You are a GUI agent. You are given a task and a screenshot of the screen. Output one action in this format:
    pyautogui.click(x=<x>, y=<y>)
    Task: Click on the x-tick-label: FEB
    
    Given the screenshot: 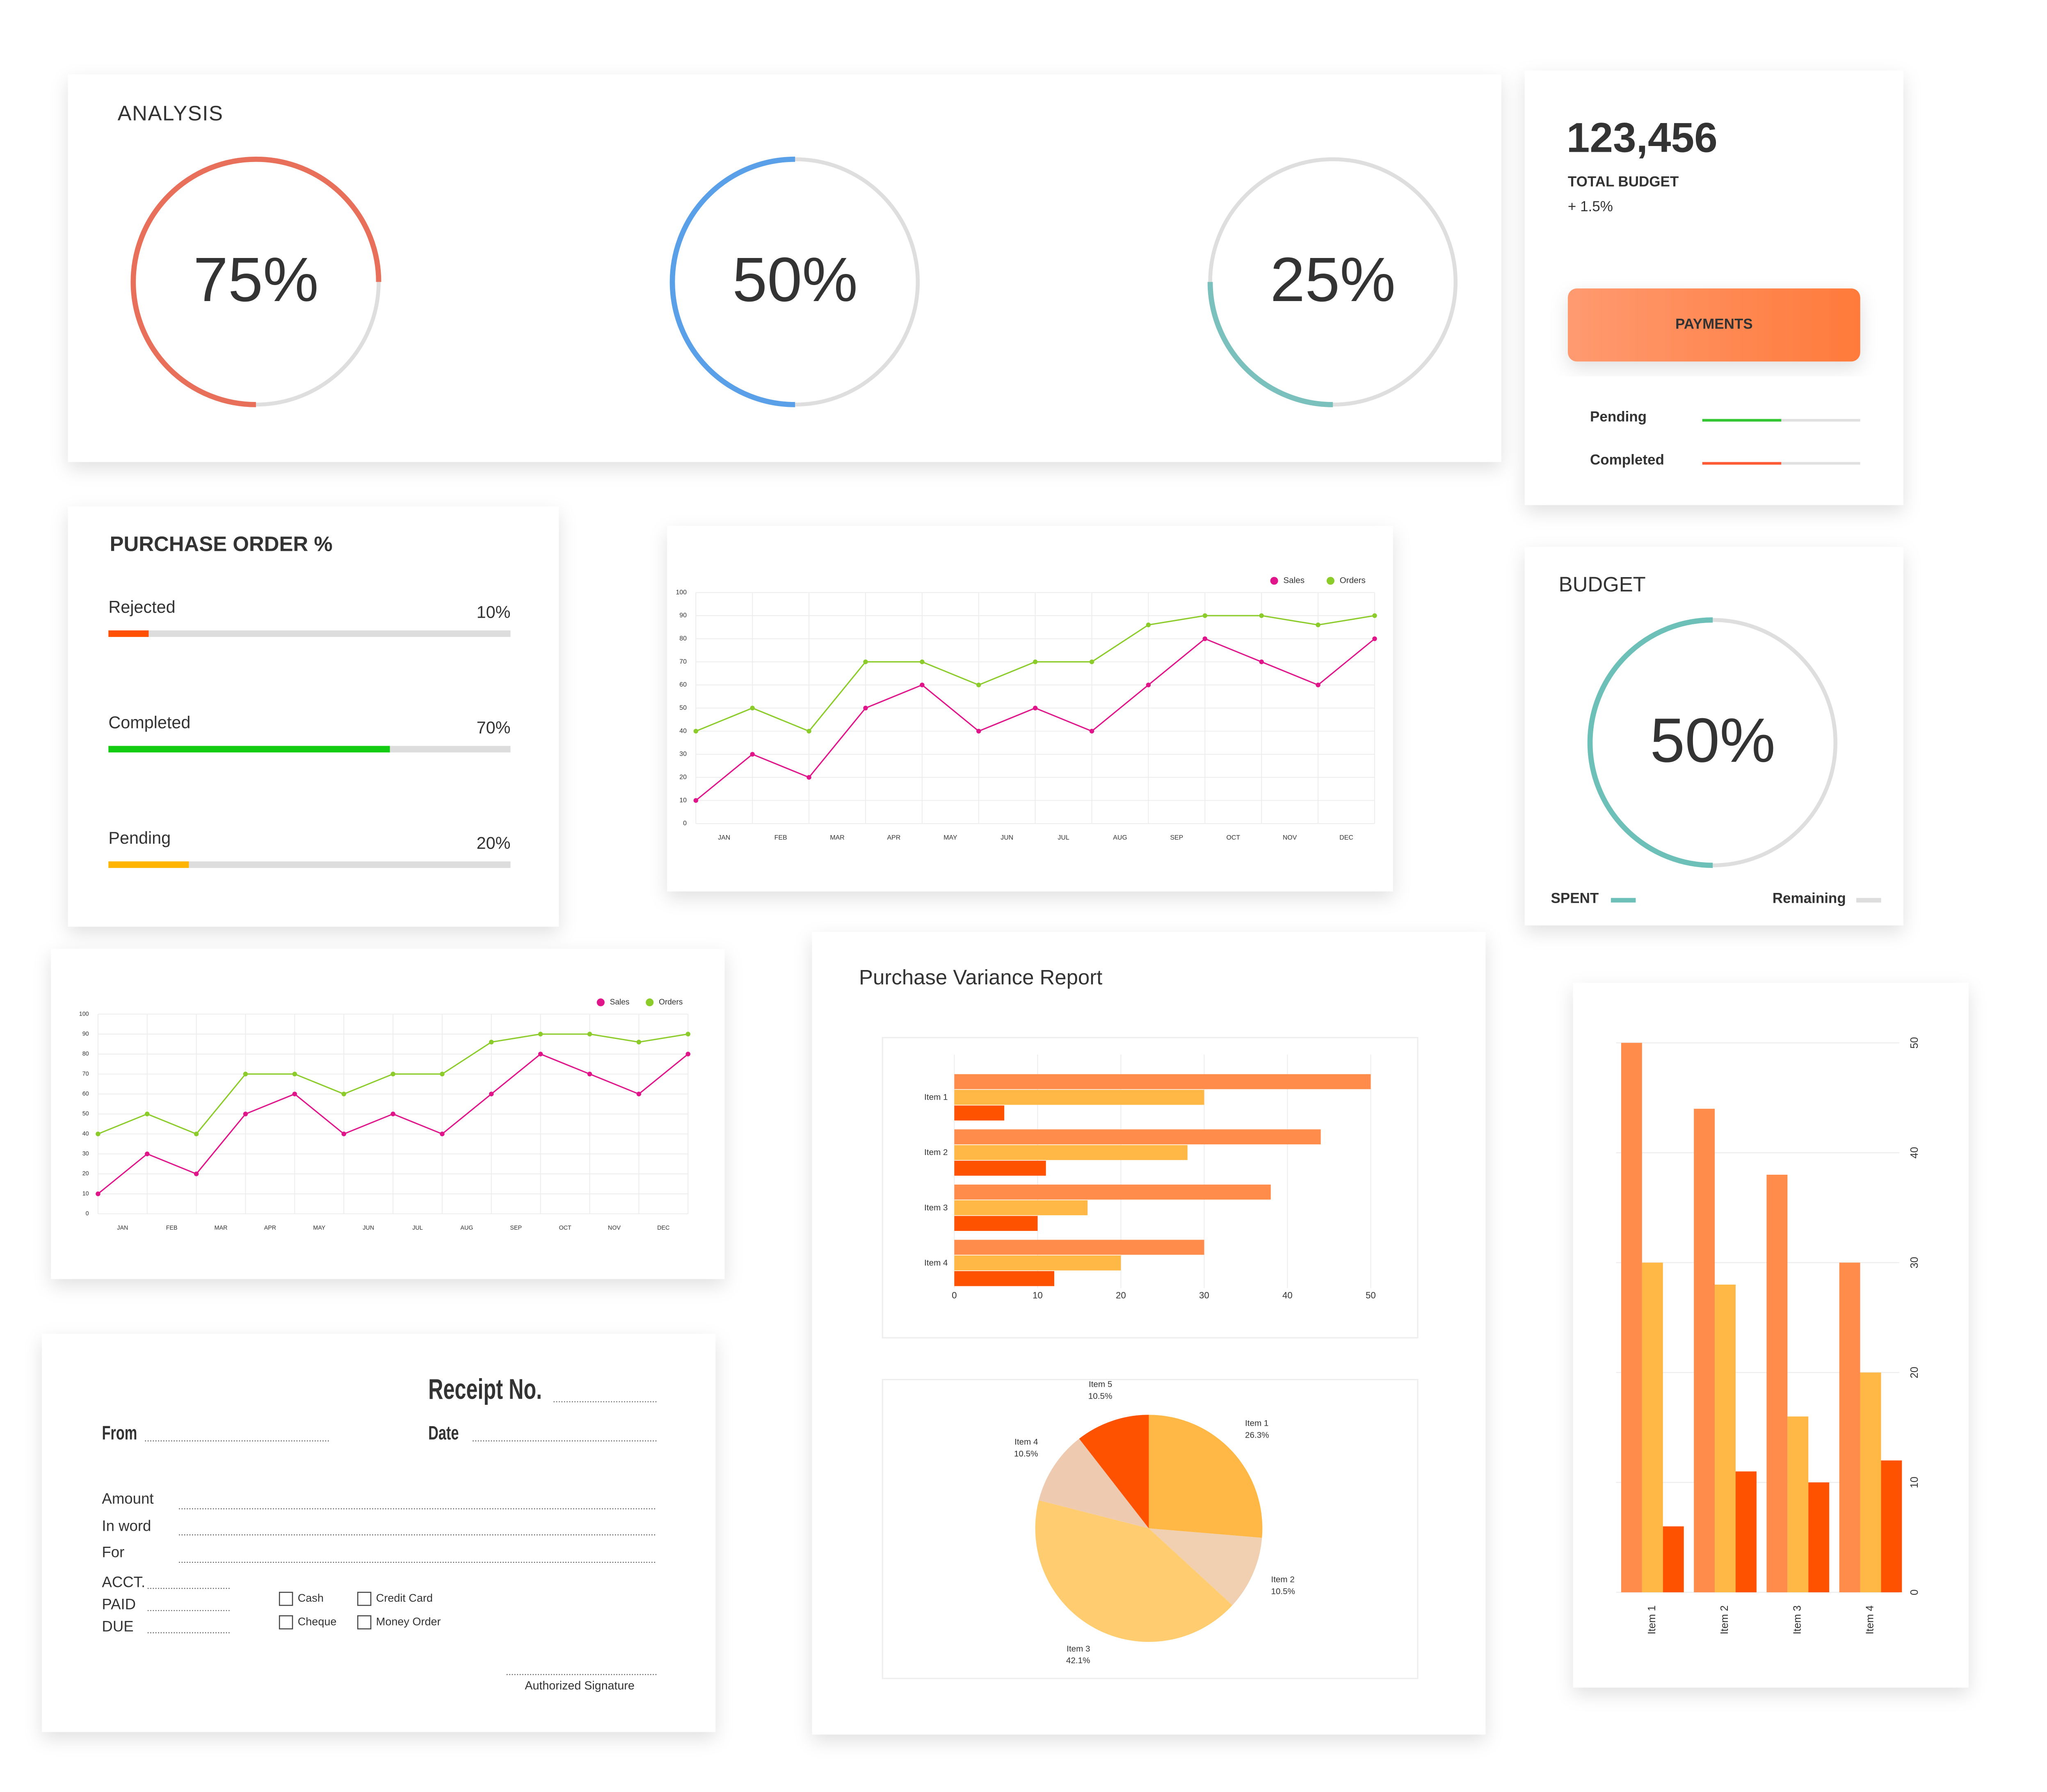 What is the action you would take?
    pyautogui.click(x=780, y=837)
    